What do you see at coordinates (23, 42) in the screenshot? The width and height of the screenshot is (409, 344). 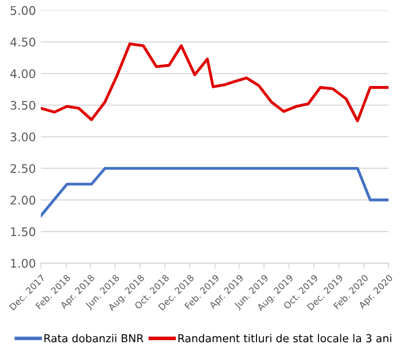 I see `y-tick-label: 4.50` at bounding box center [23, 42].